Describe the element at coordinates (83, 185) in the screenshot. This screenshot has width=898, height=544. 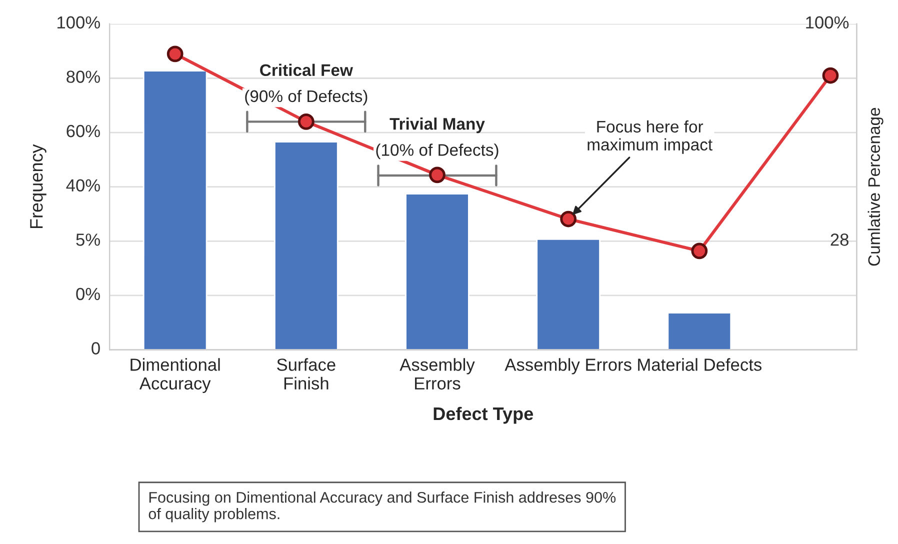
I see `text: 40%` at that location.